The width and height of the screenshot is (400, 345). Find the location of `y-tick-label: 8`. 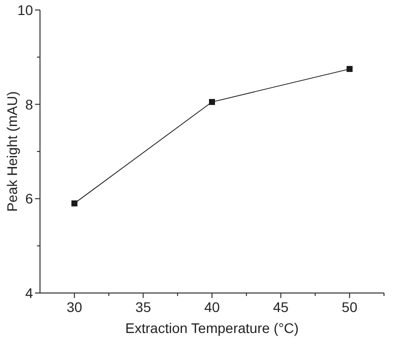

y-tick-label: 8 is located at coordinates (29, 104).